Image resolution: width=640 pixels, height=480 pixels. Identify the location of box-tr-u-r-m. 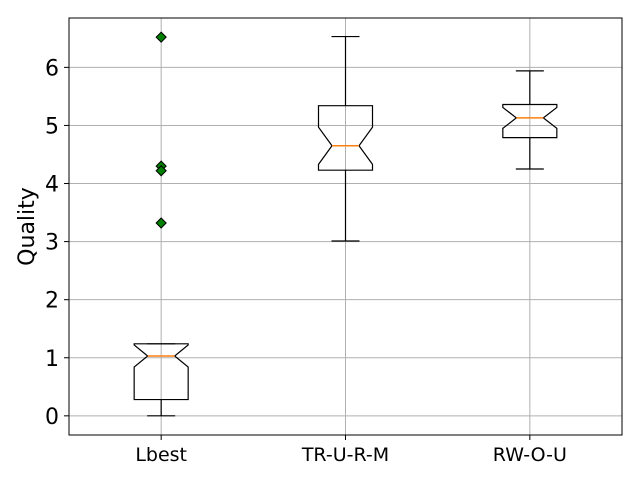
(345, 138).